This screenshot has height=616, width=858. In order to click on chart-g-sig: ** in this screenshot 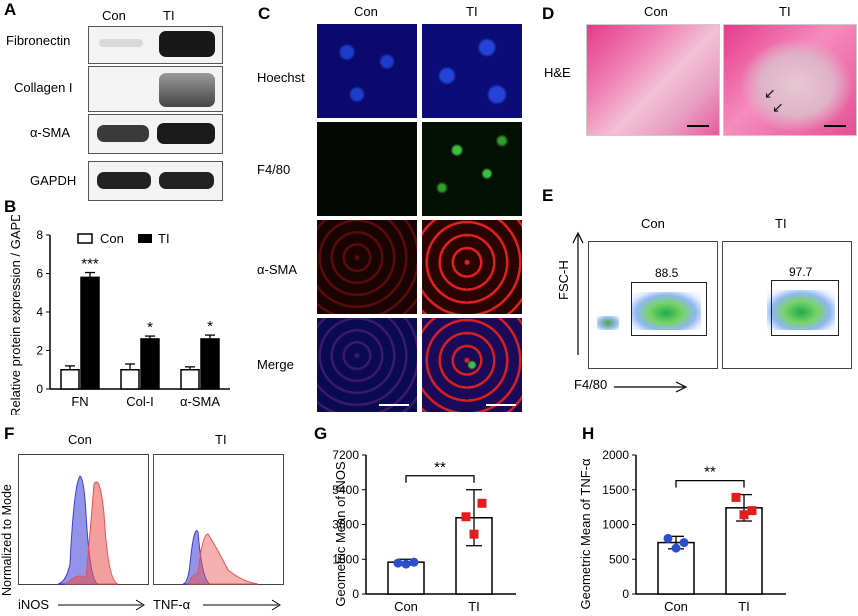, I will do `click(440, 467)`.